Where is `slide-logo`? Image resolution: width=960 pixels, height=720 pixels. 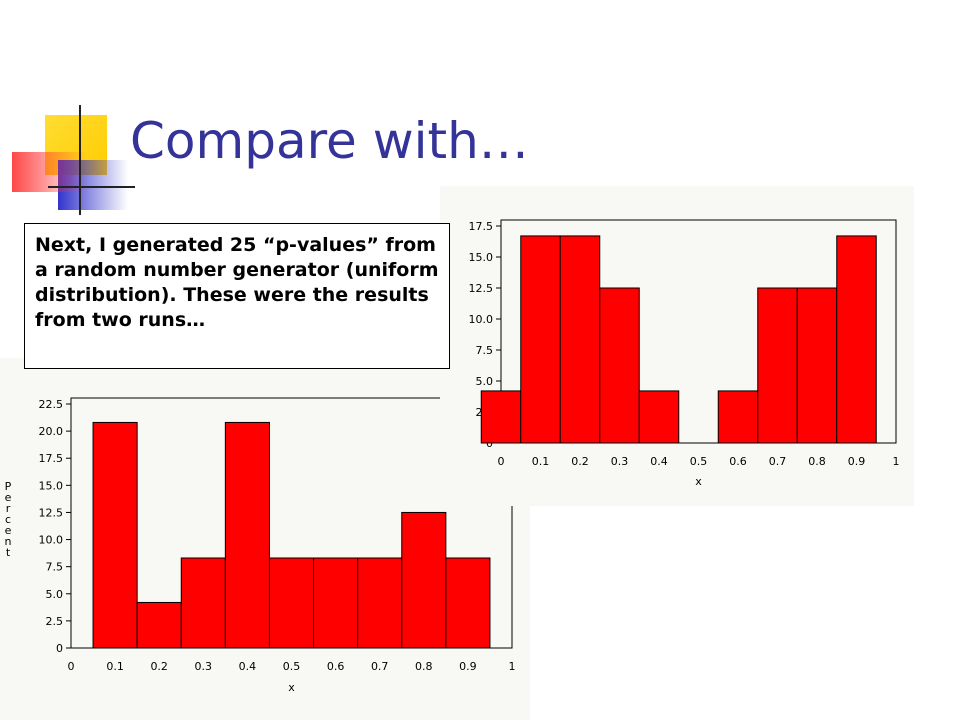
slide-logo is located at coordinates (73, 160).